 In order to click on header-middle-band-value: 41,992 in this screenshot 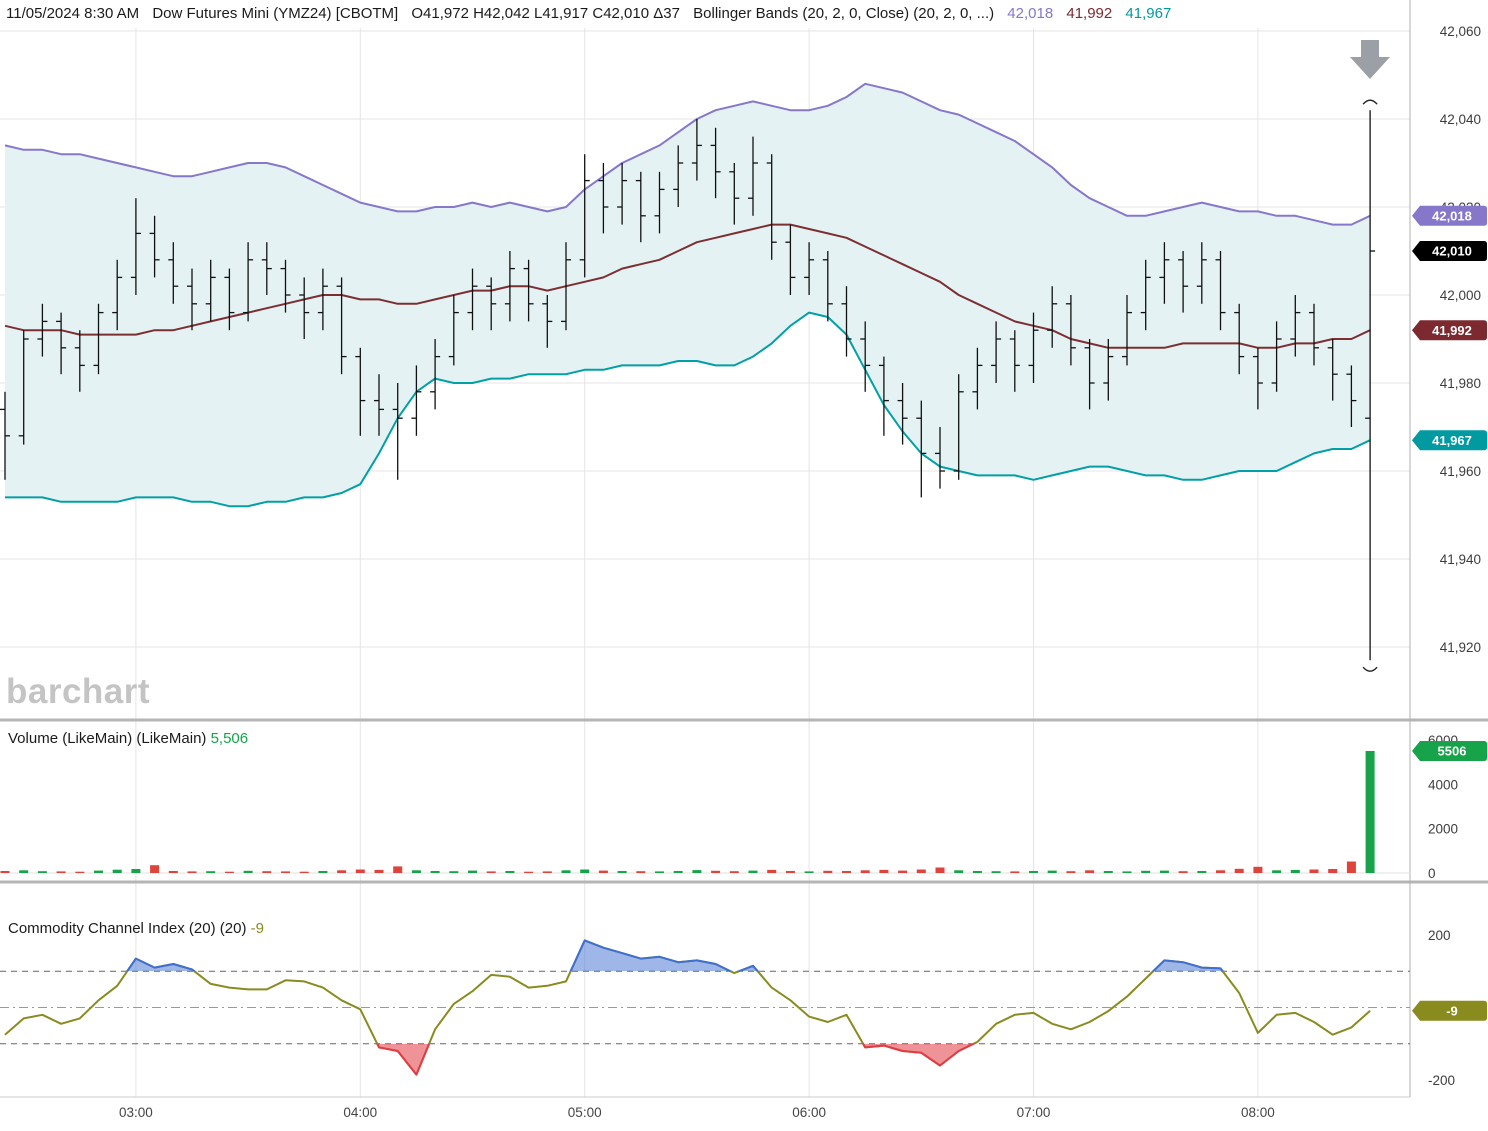, I will do `click(1089, 13)`.